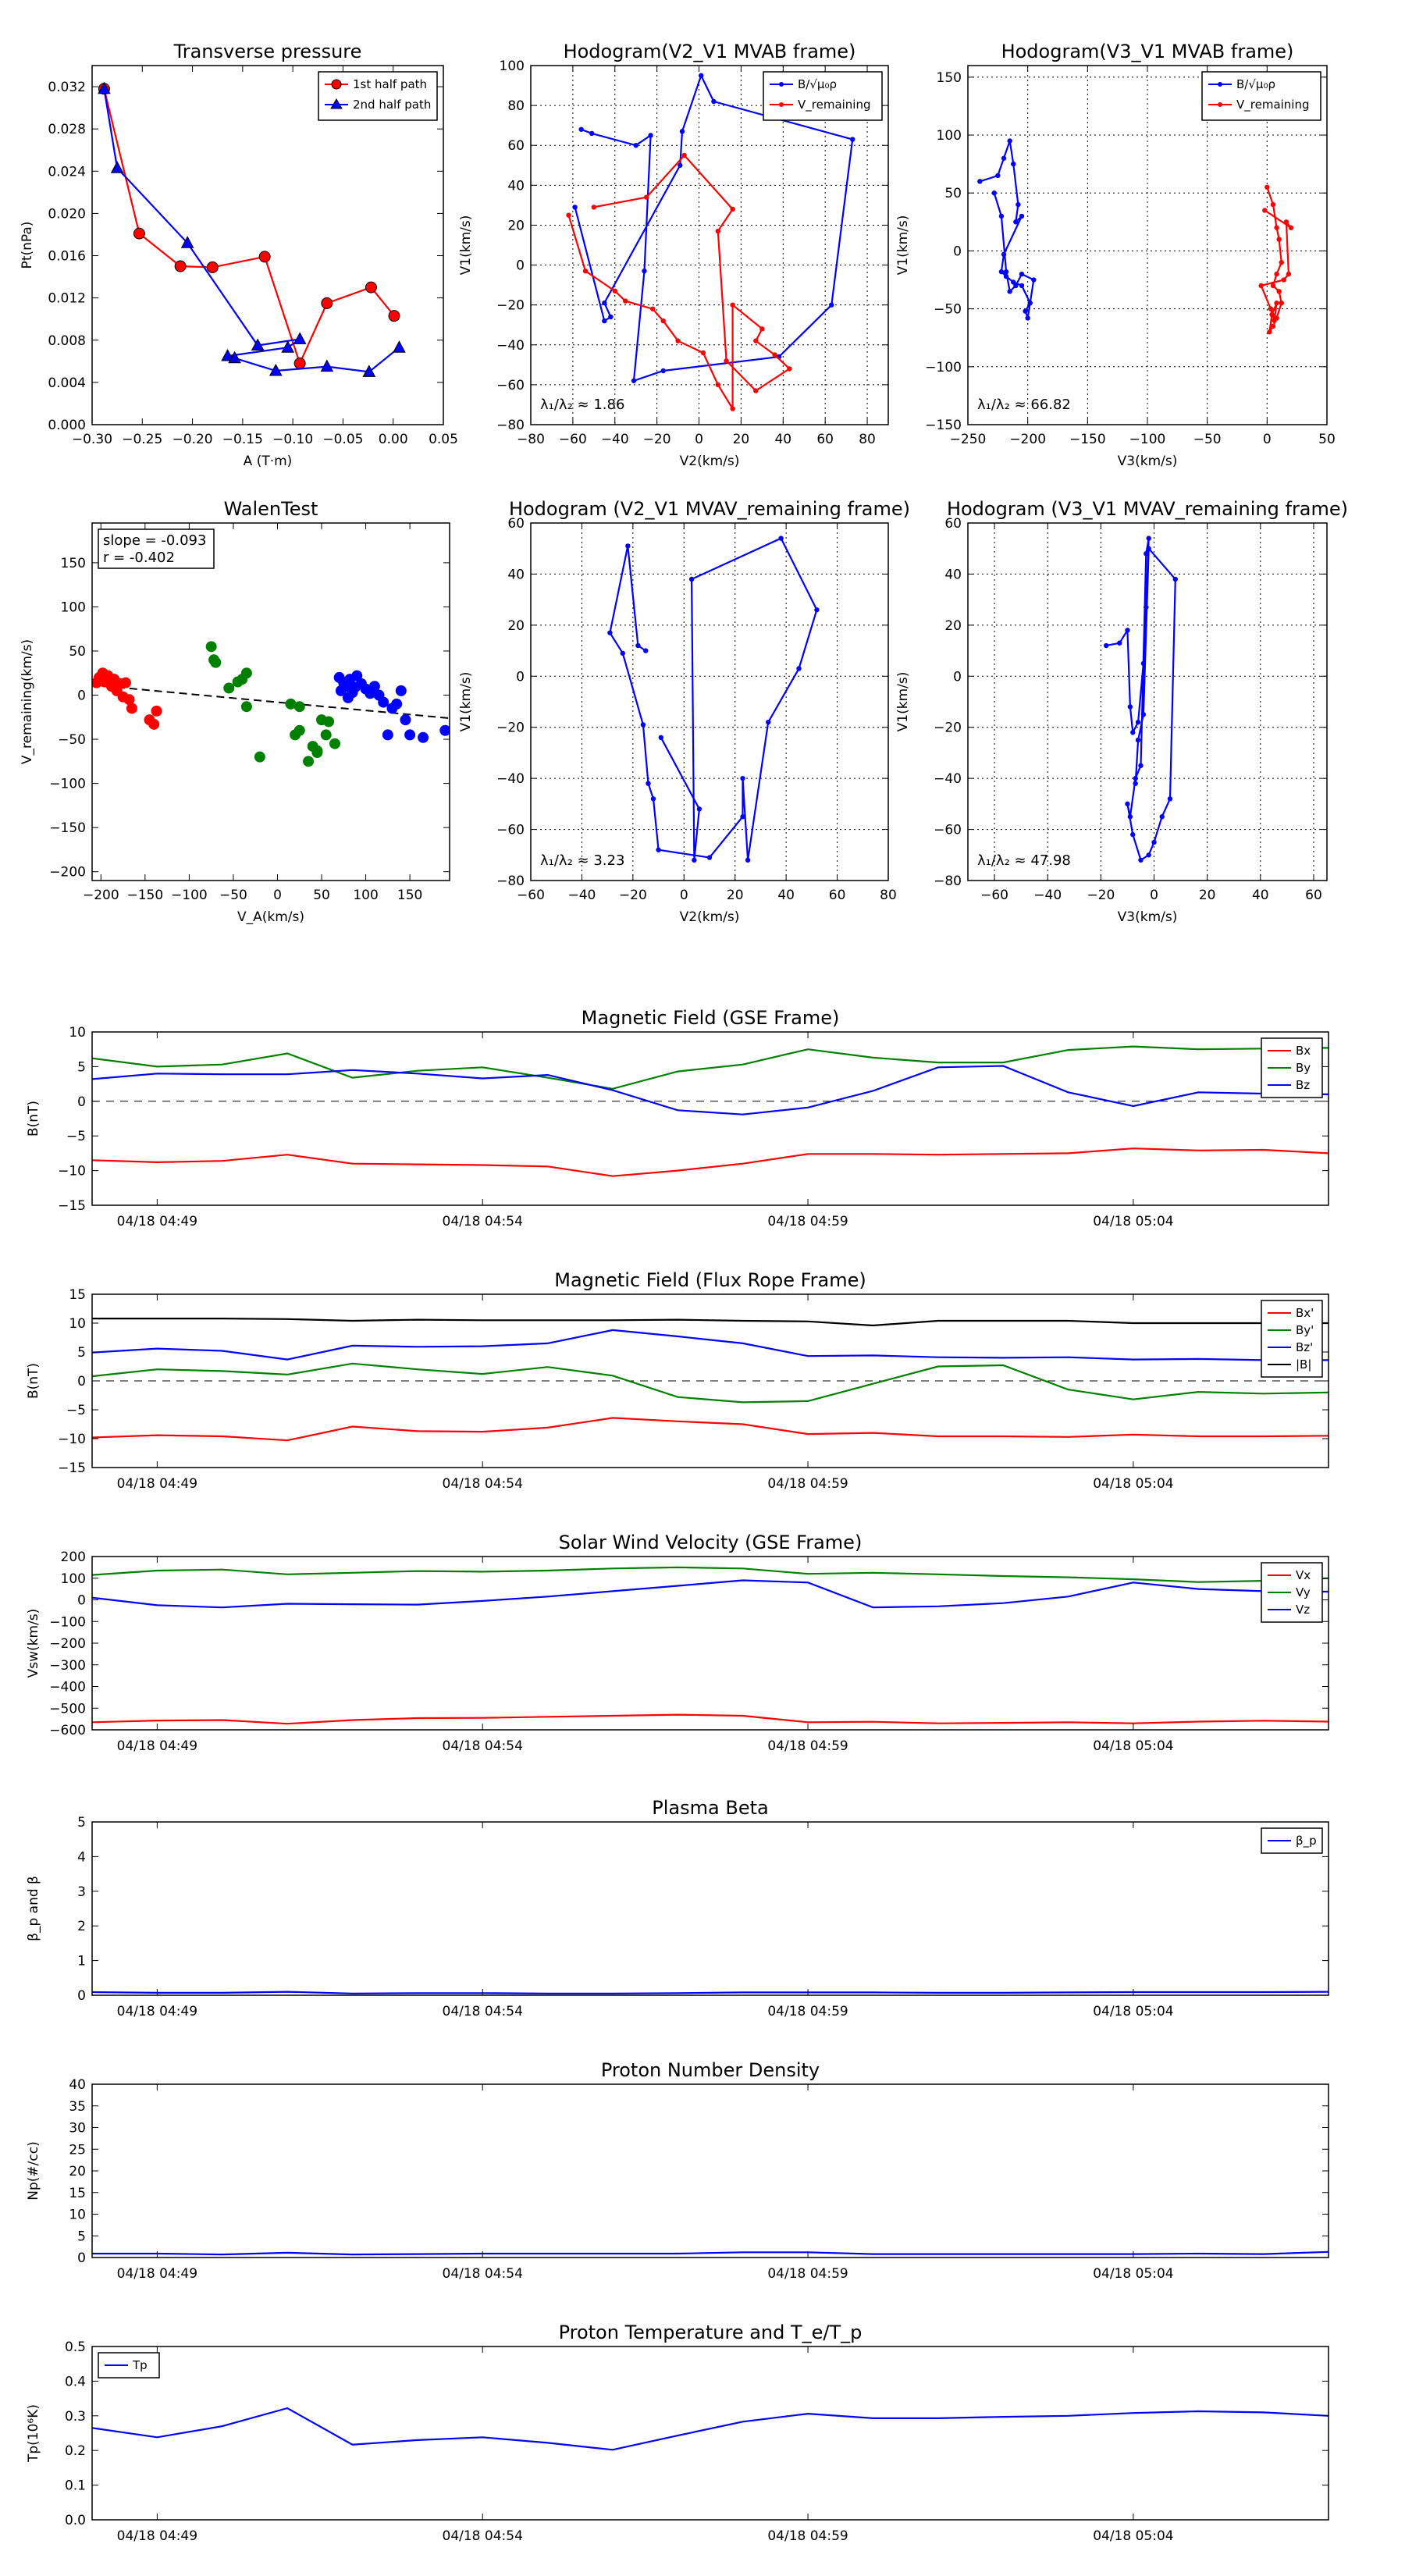 This screenshot has width=1405, height=2576. What do you see at coordinates (944, 425) in the screenshot?
I see `y-tick-label: −150` at bounding box center [944, 425].